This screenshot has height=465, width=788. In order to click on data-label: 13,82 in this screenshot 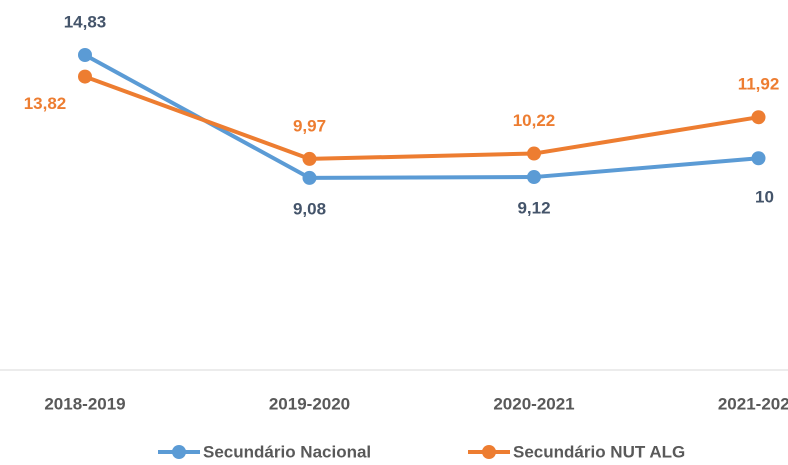, I will do `click(45, 103)`.